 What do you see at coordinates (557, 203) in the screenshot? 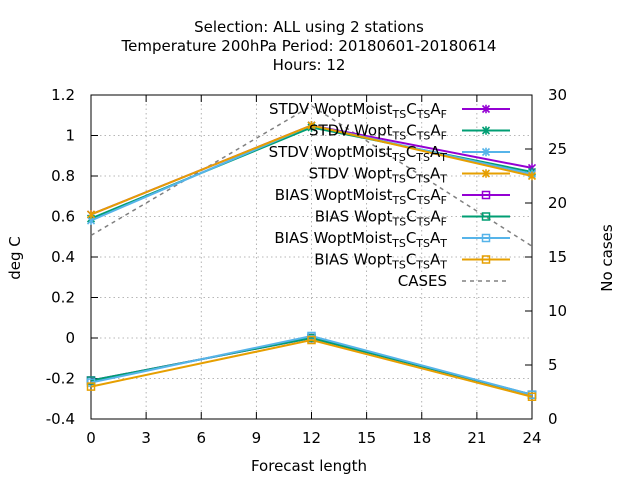
I see `y2-tick-label: 20` at bounding box center [557, 203].